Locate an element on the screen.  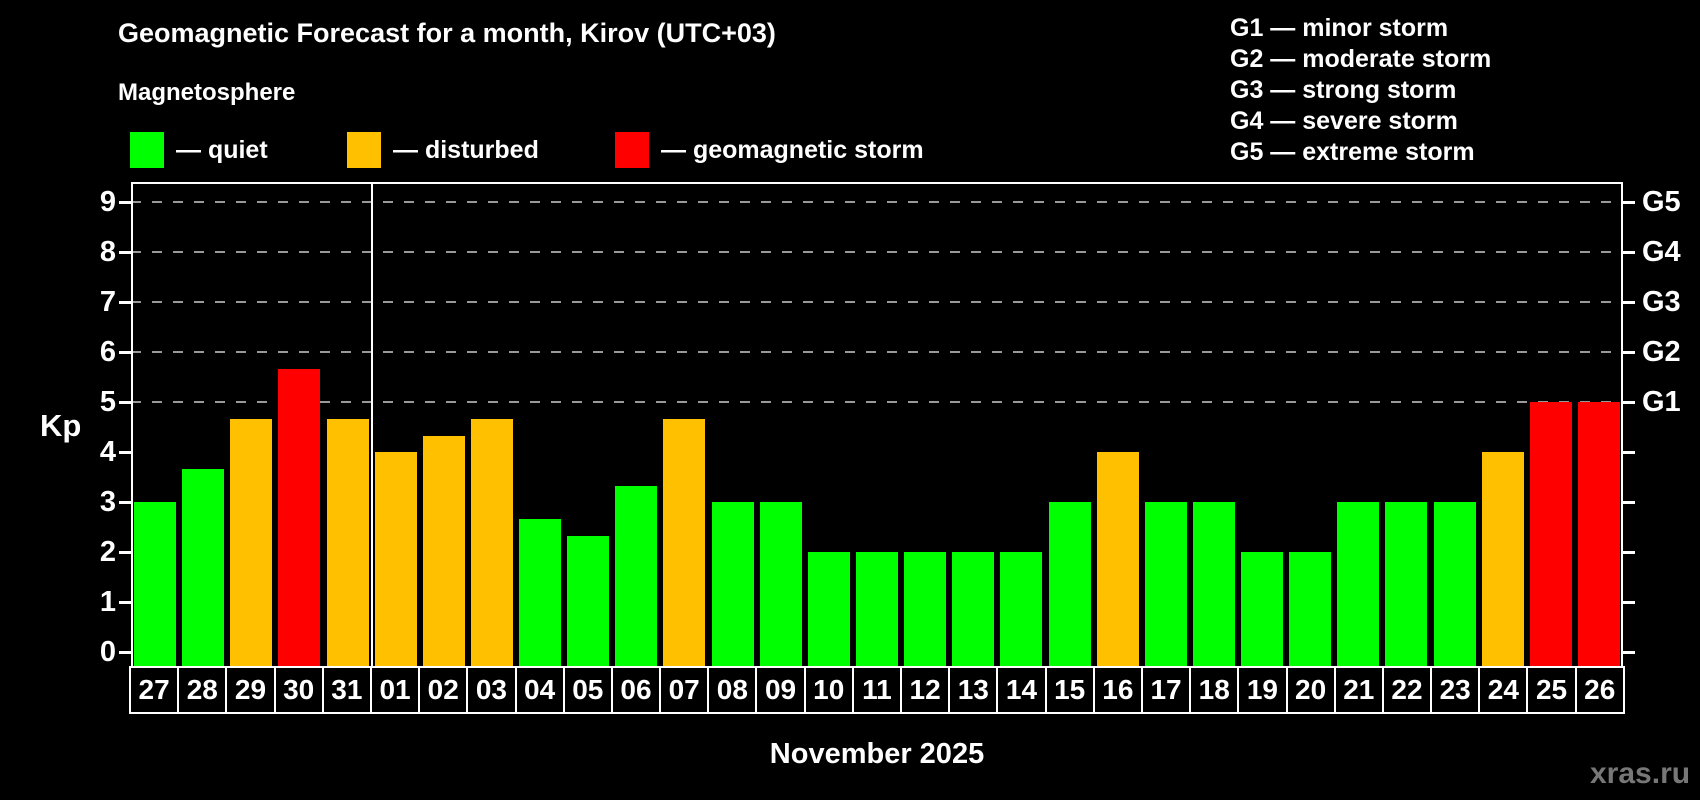
storm-swatch-icon is located at coordinates (632, 150).